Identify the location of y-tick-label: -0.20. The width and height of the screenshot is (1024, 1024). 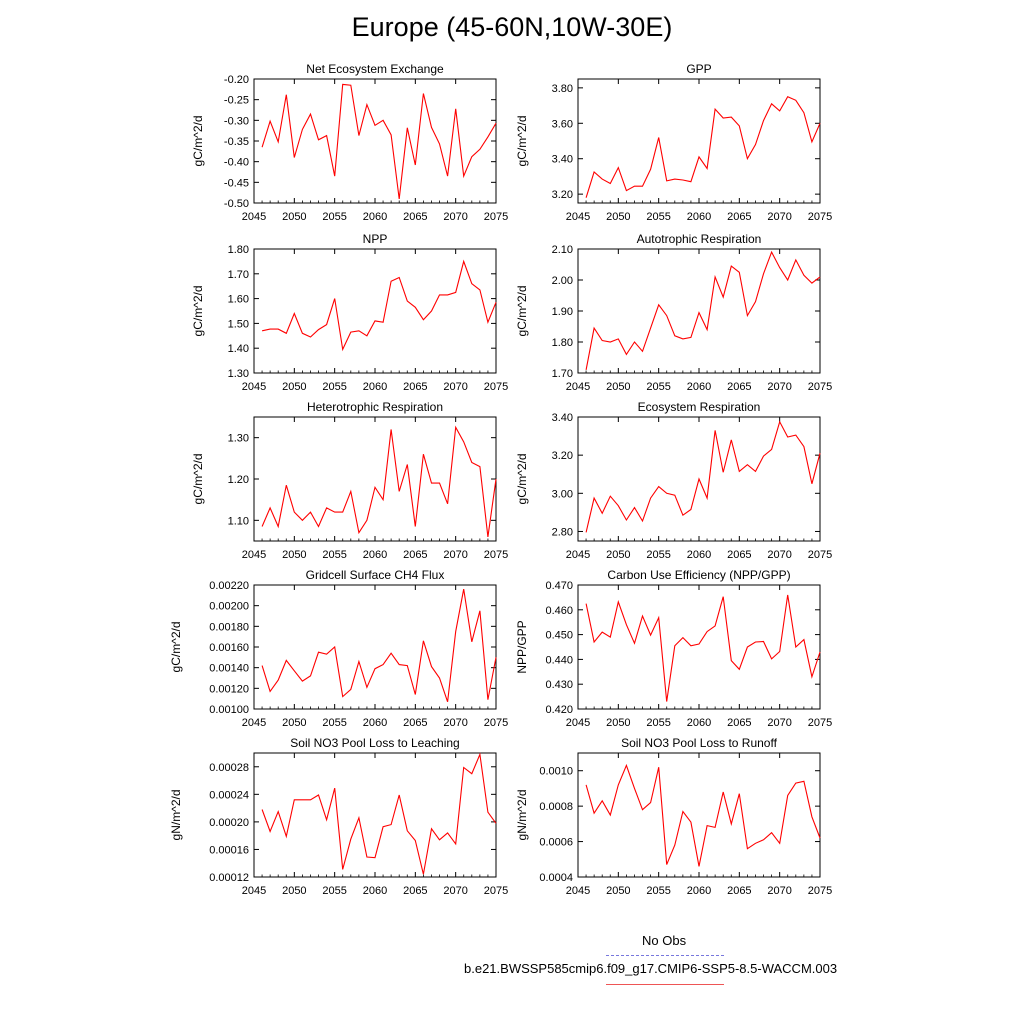
(236, 80).